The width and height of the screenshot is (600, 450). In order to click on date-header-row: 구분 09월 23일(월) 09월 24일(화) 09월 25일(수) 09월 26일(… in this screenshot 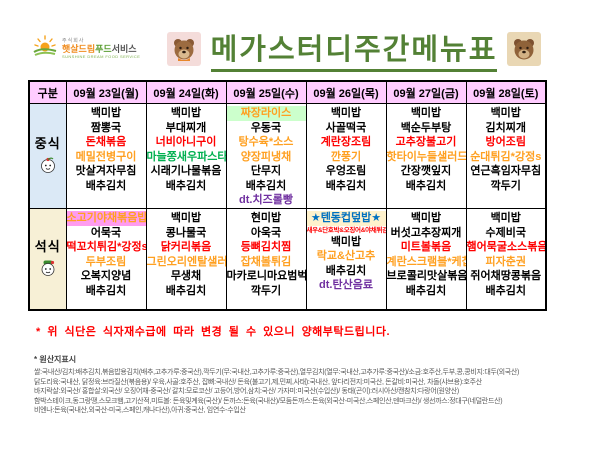, I will do `click(287, 92)`.